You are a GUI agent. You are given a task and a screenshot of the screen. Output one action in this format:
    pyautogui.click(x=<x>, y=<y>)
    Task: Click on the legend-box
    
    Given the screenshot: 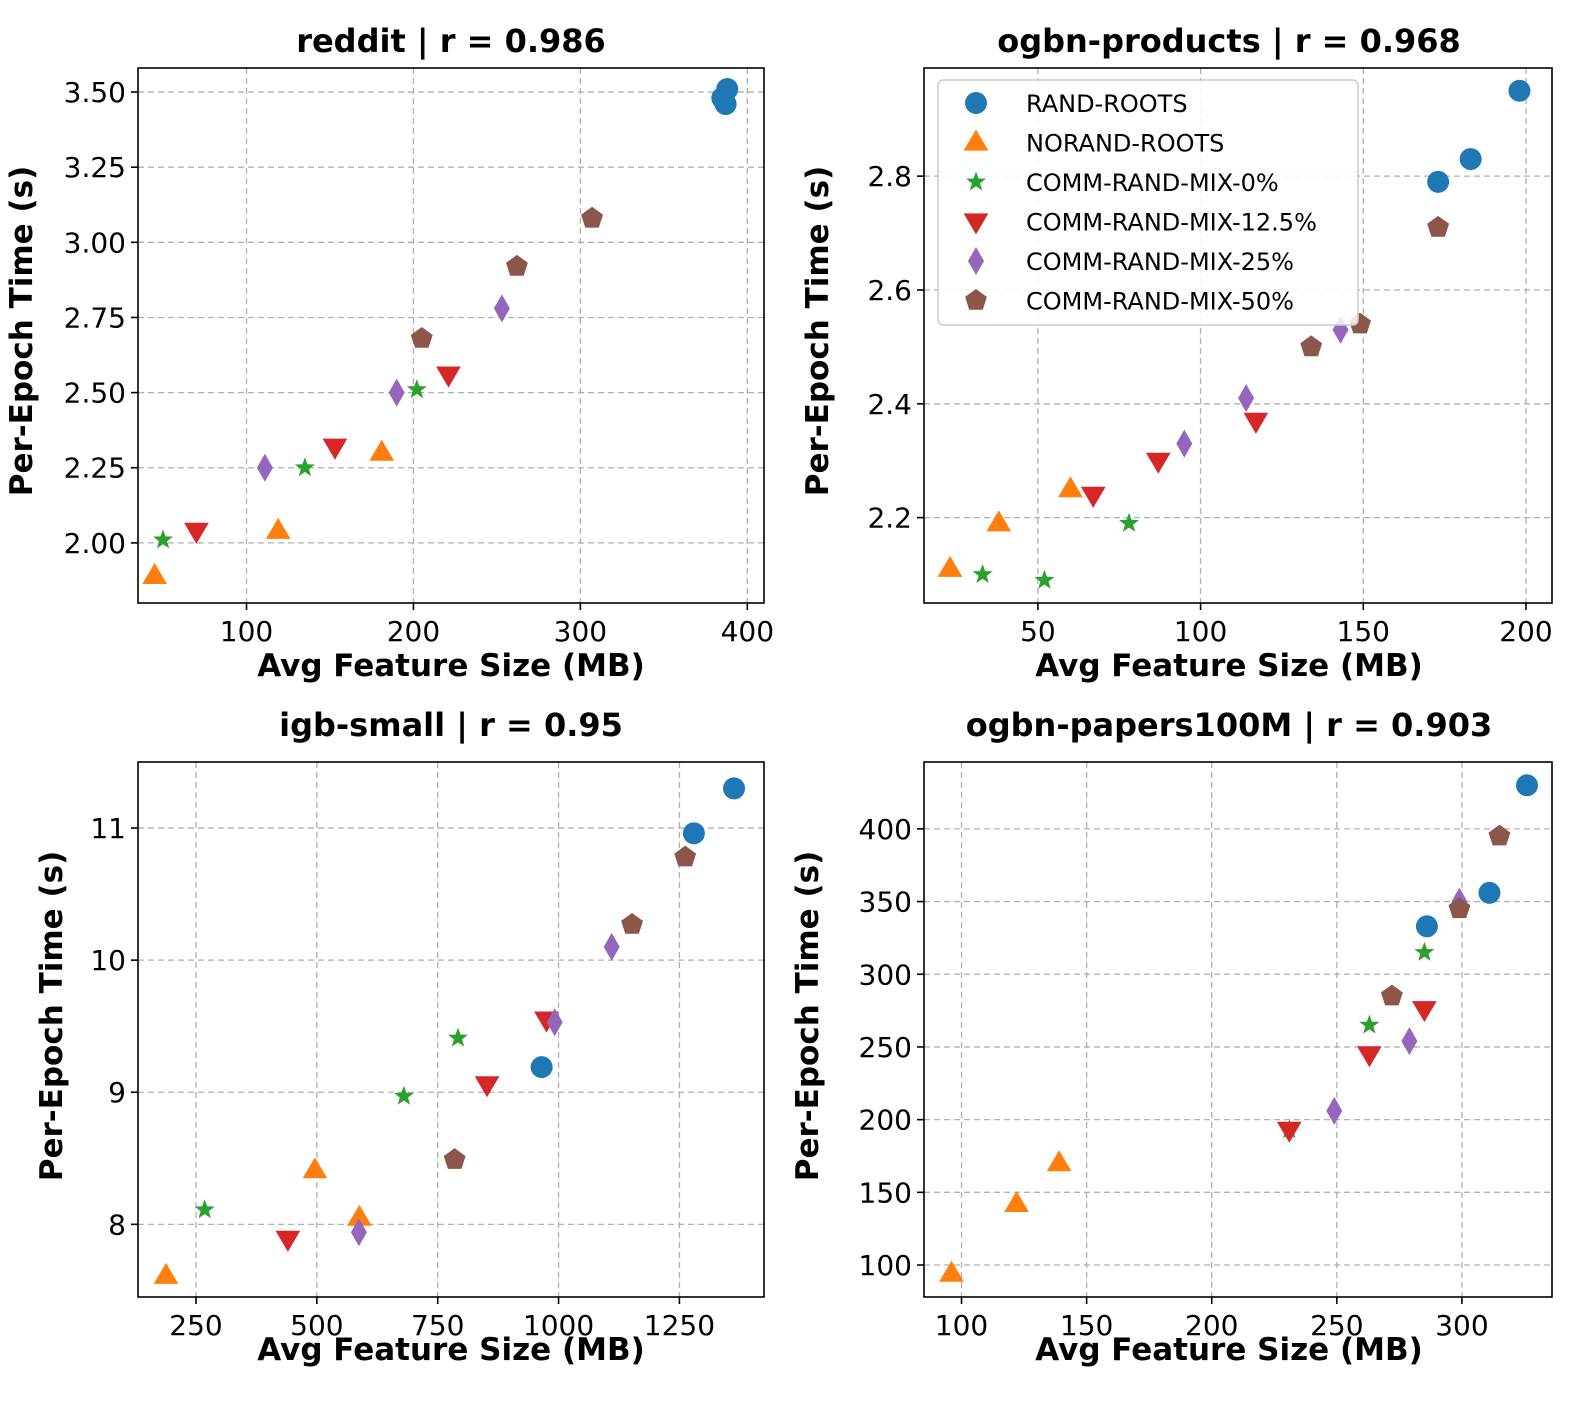 What is the action you would take?
    pyautogui.click(x=1148, y=202)
    